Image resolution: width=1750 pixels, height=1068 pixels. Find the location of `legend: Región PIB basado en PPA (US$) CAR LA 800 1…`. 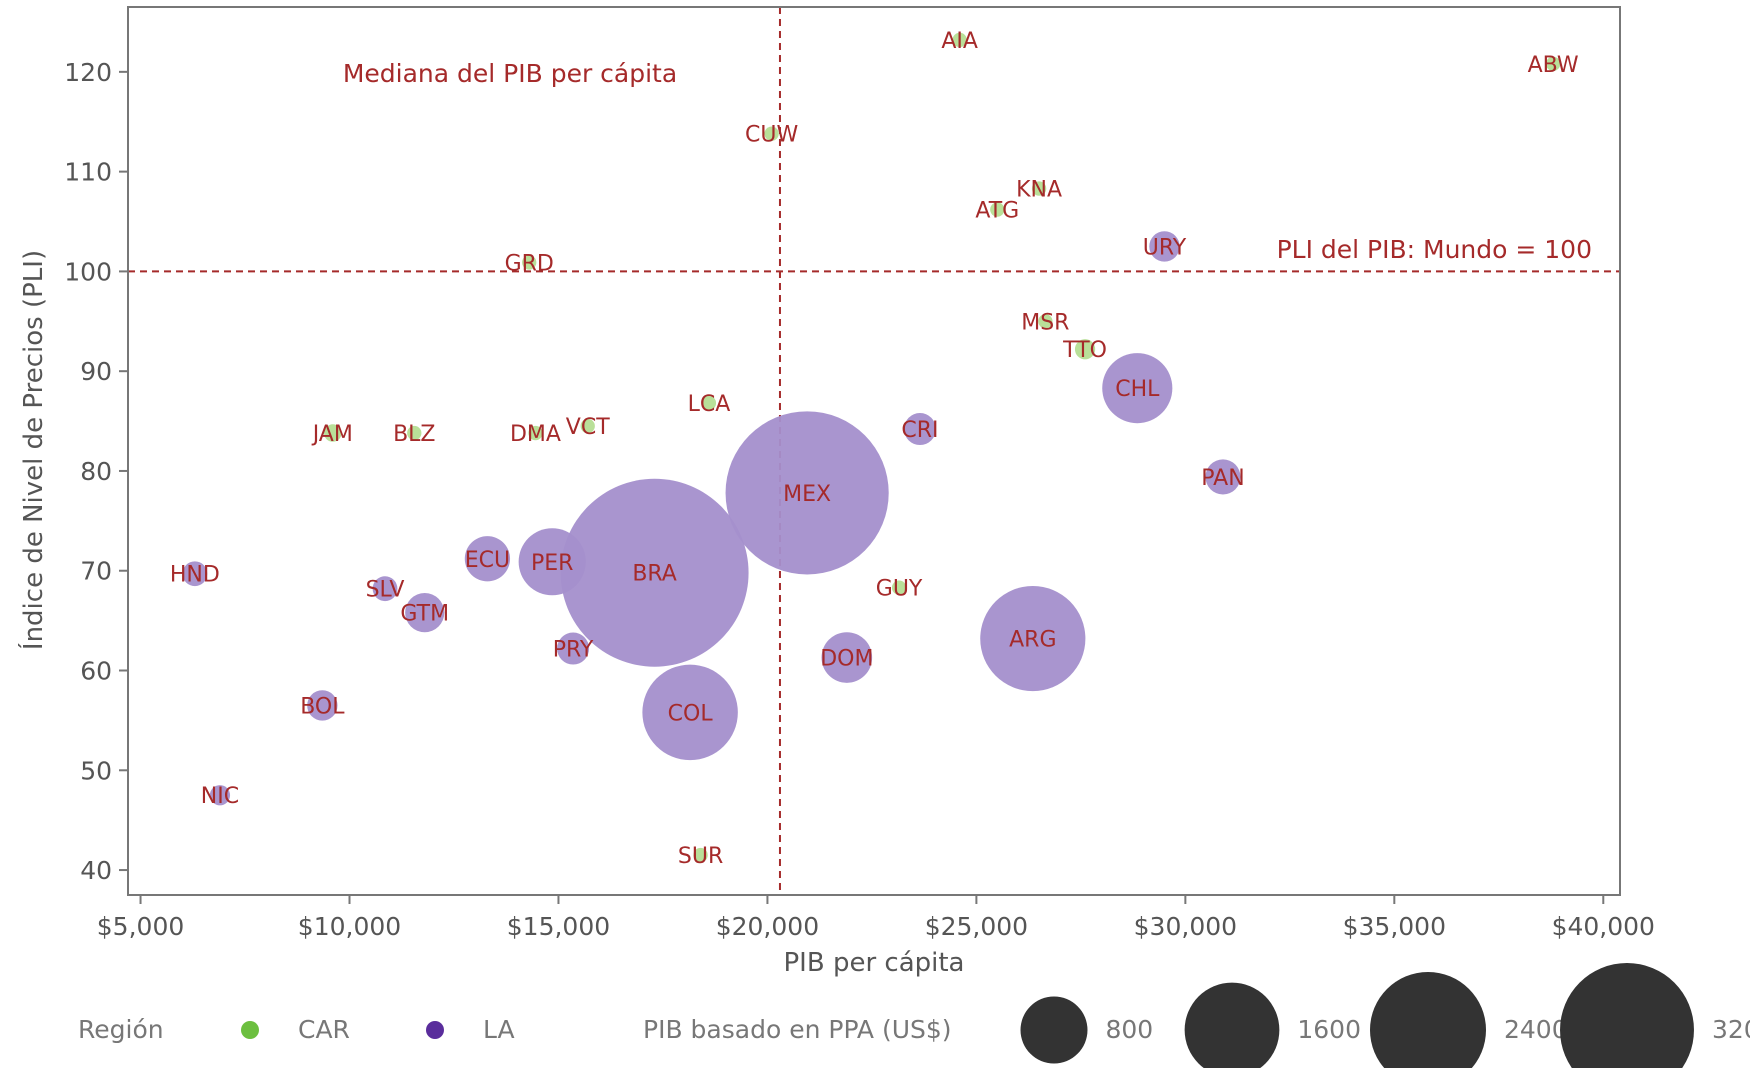

legend: Región PIB basado en PPA (US$) CAR LA 800 1… is located at coordinates (914, 1015).